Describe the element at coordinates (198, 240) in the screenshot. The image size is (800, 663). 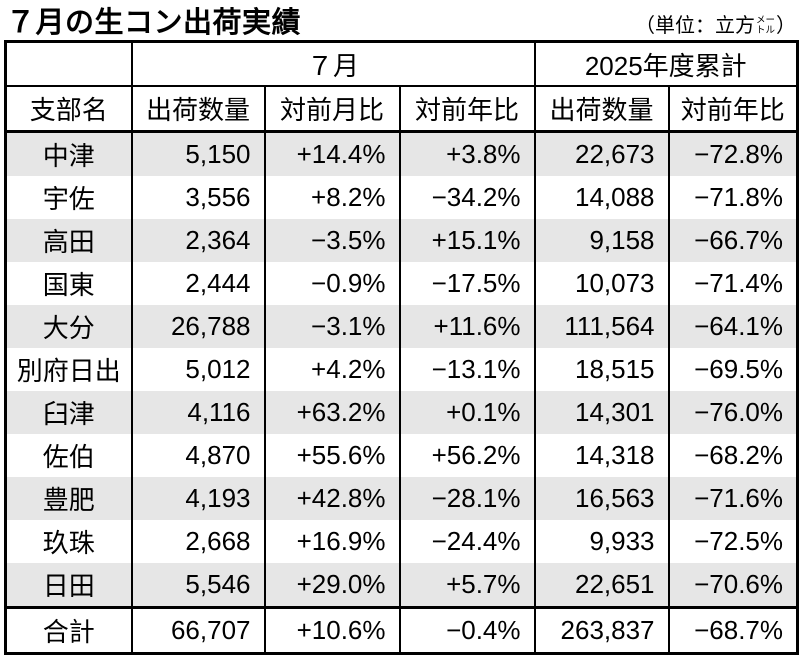
I see `value-cell: 2,364` at that location.